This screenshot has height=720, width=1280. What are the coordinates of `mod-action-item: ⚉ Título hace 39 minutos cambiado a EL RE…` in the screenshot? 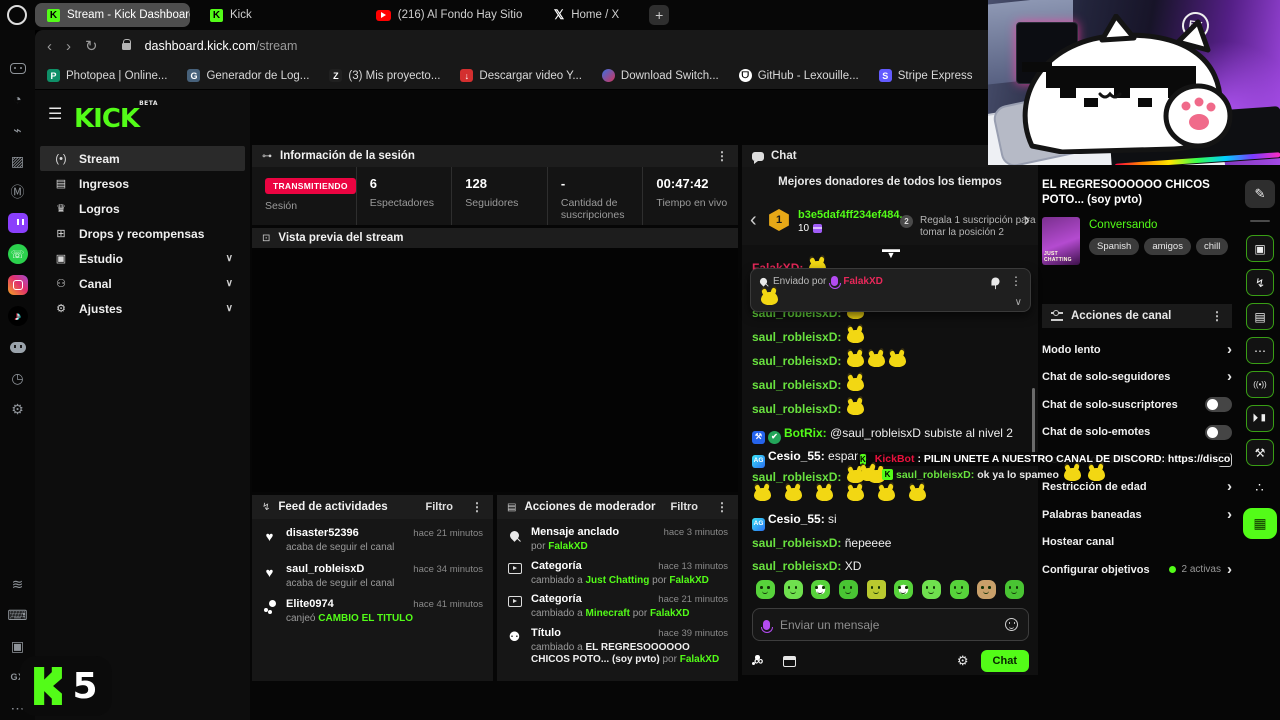 It's located at (618, 646).